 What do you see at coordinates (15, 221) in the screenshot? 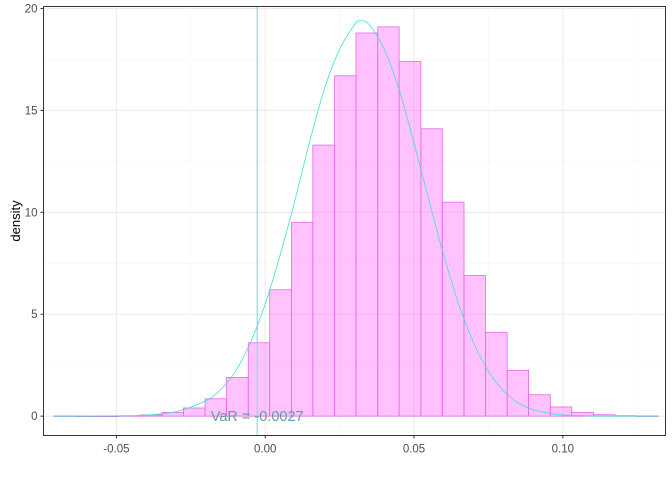
I see `y-axis-label: density` at bounding box center [15, 221].